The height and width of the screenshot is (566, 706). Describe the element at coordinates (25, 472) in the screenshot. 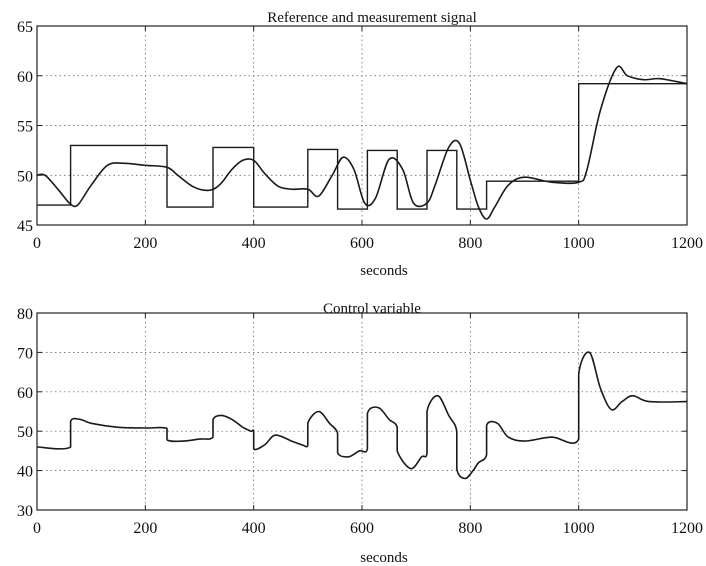

I see `y-tick-label: 40` at that location.